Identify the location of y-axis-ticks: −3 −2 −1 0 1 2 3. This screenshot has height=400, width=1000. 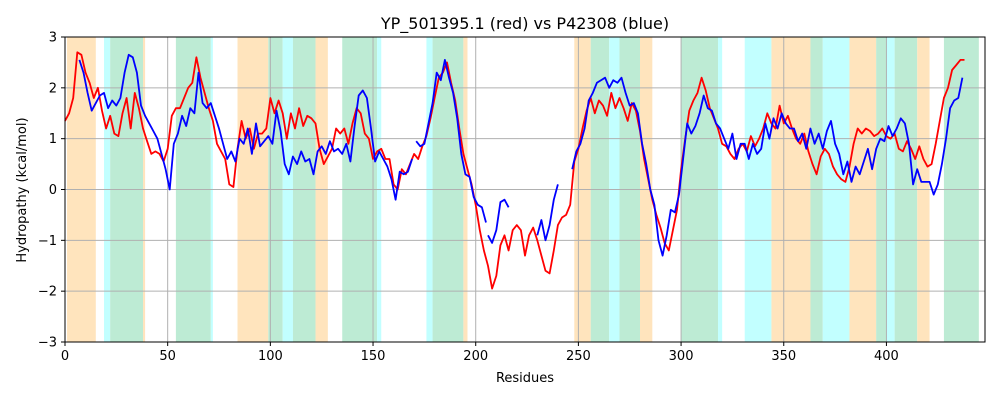
(51, 191).